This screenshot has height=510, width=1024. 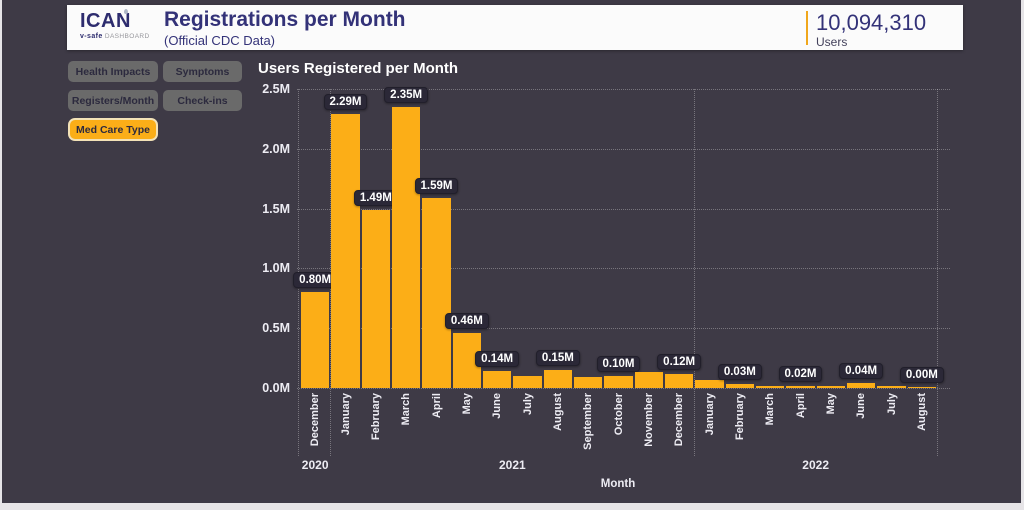 What do you see at coordinates (113, 129) in the screenshot?
I see `nav-button-med-care-type: Med Care Type` at bounding box center [113, 129].